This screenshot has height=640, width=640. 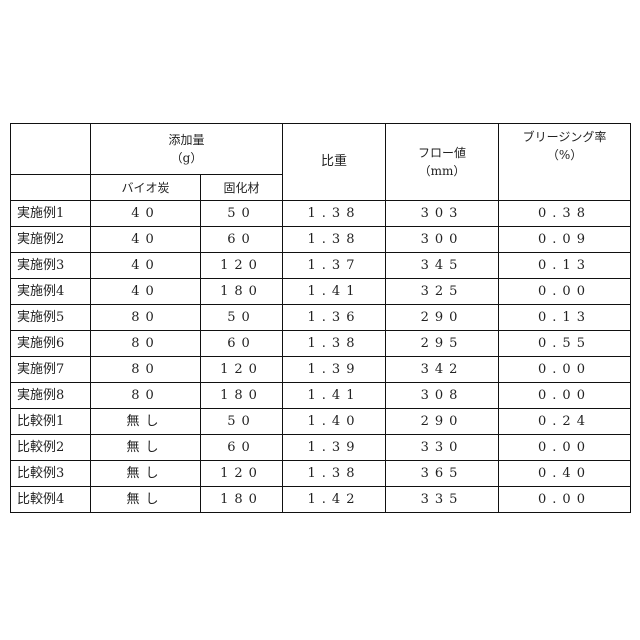 What do you see at coordinates (564, 155) in the screenshot?
I see `bleeding-unit: （%）` at bounding box center [564, 155].